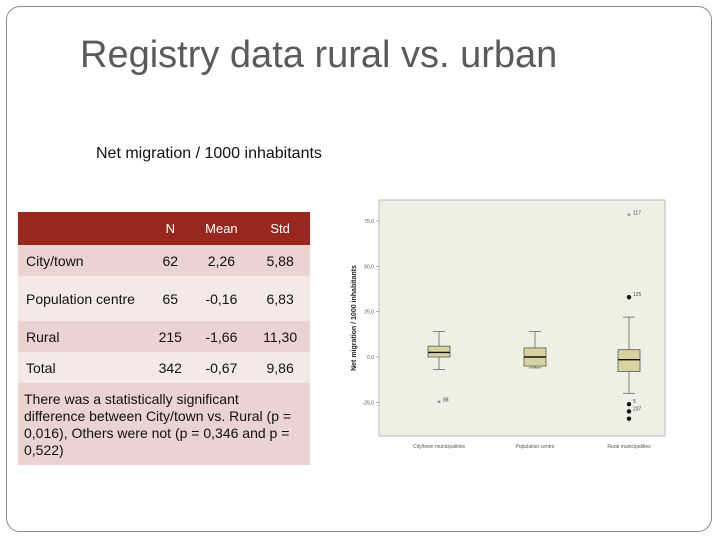 The image size is (720, 540). I want to click on row-label: Rural, so click(83, 336).